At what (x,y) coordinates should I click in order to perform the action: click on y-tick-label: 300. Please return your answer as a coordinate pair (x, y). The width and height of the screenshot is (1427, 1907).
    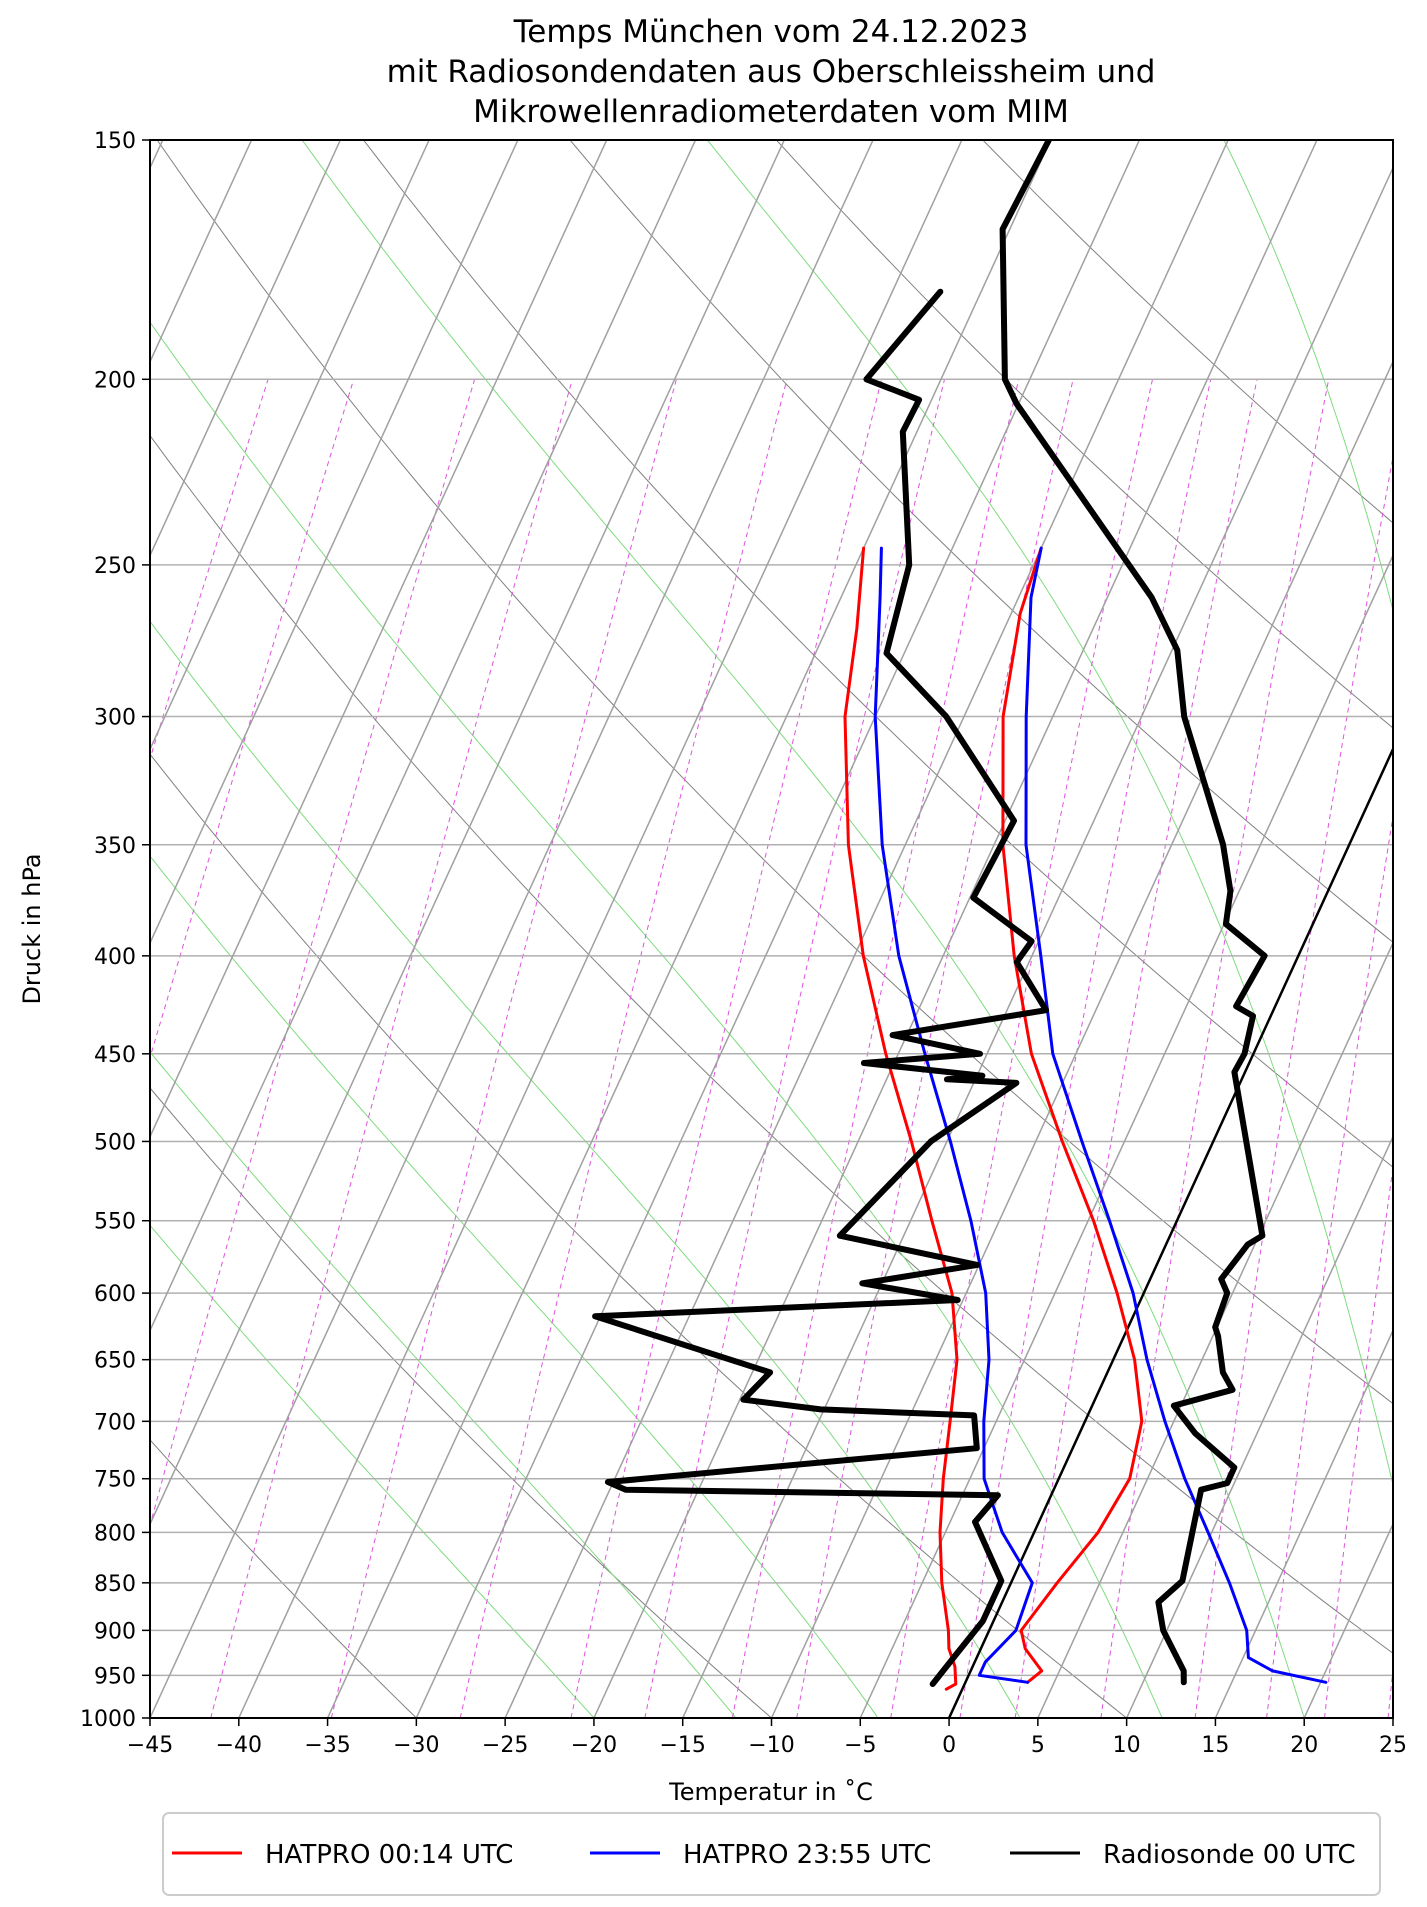
    Looking at the image, I should click on (115, 718).